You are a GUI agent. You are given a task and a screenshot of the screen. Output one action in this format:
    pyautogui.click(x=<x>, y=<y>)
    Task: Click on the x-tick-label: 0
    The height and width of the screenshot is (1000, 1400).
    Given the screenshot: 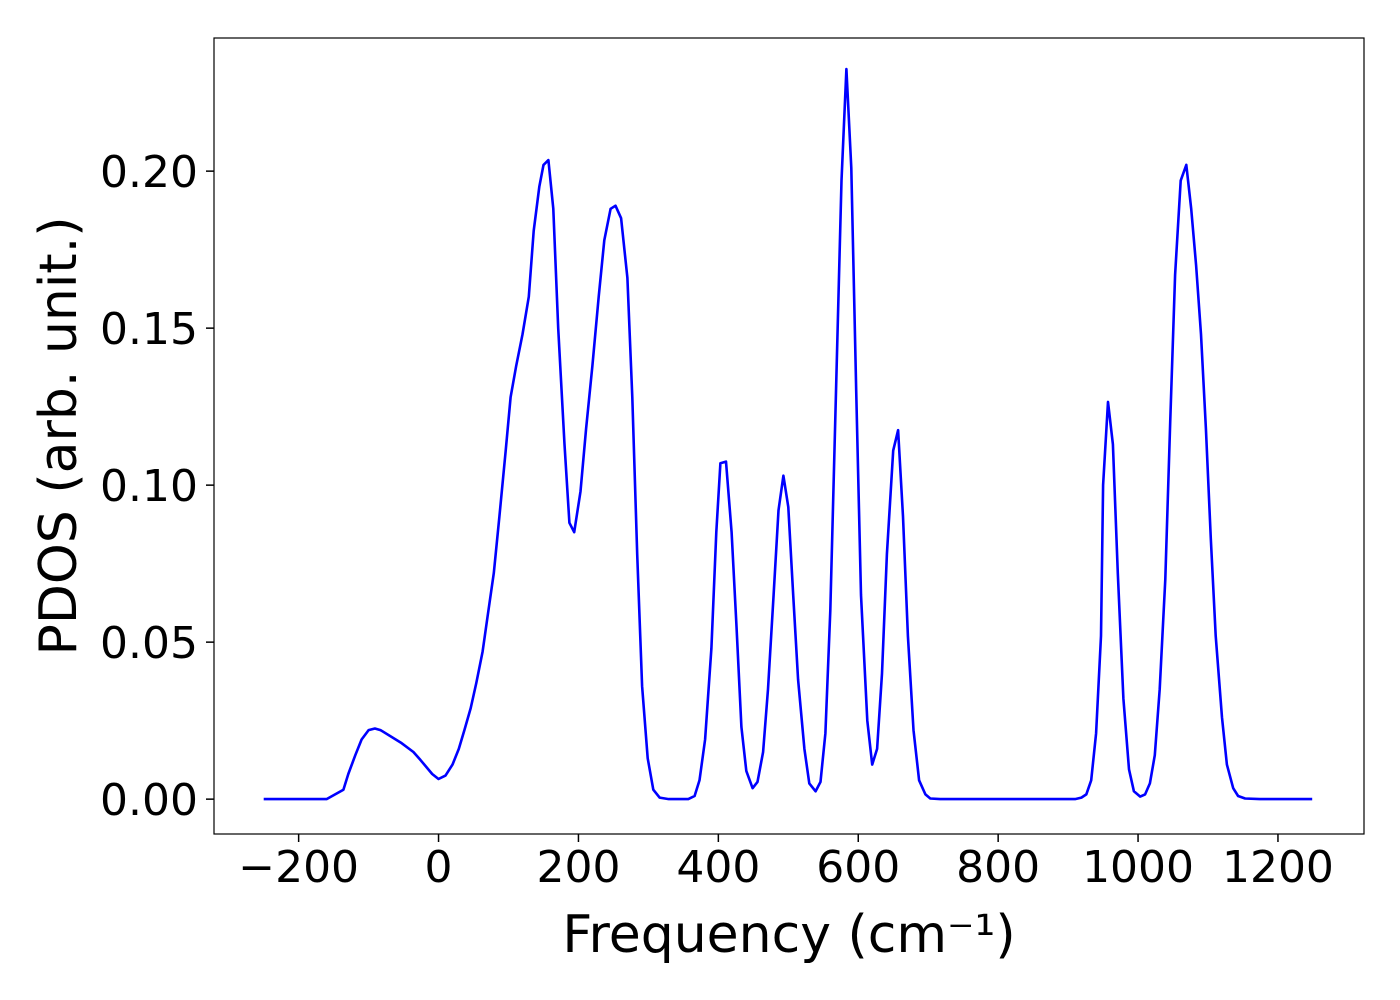 What is the action you would take?
    pyautogui.click(x=439, y=867)
    